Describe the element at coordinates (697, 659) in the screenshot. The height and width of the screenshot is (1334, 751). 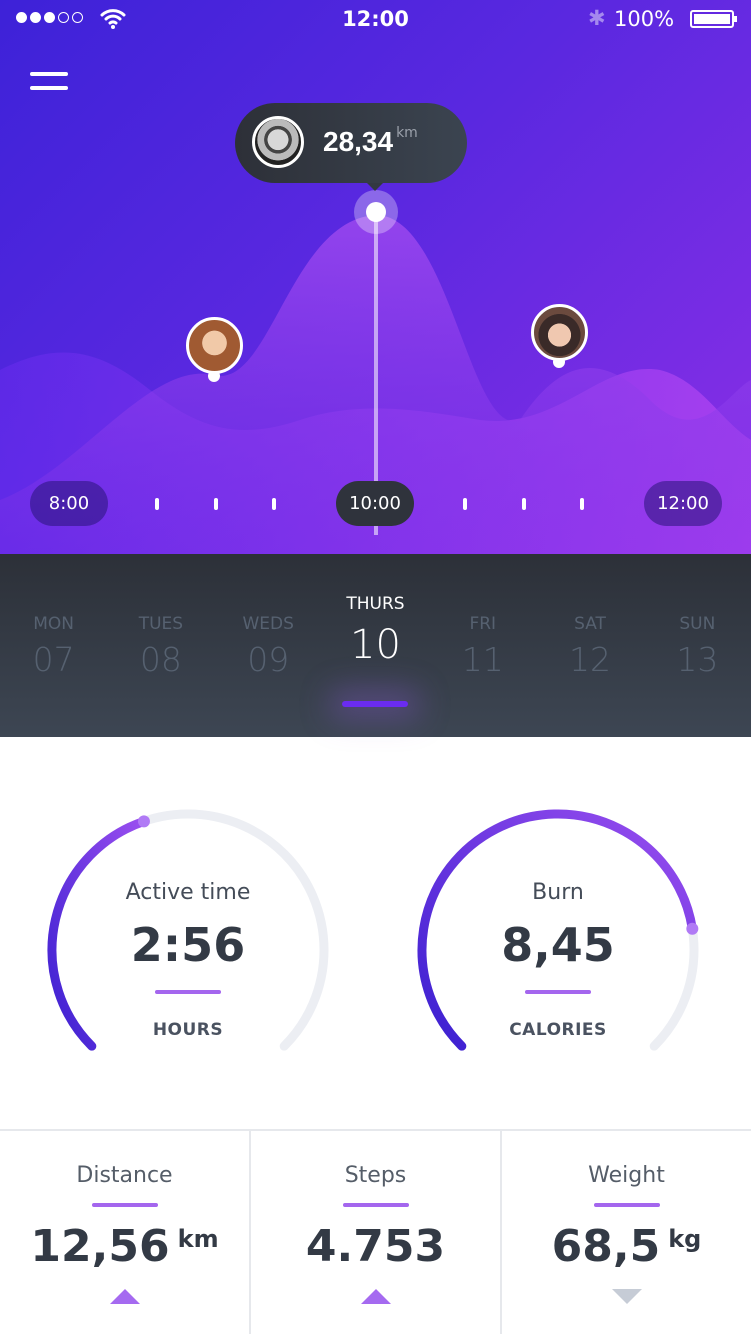
I see `day-date: 13` at that location.